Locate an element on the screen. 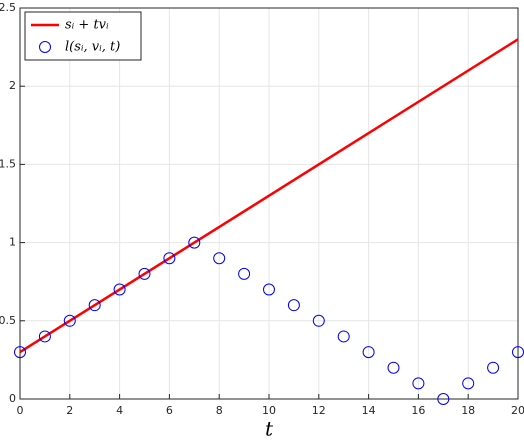 The height and width of the screenshot is (440, 524). x-tick-label: 20 is located at coordinates (517, 410).